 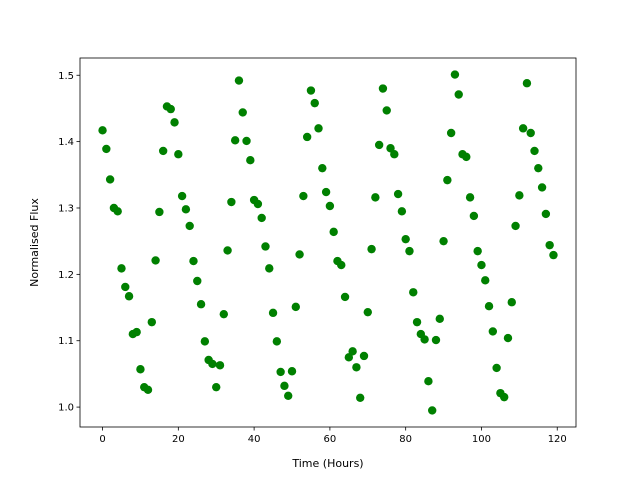 What do you see at coordinates (405, 439) in the screenshot?
I see `x-tick-label: 80` at bounding box center [405, 439].